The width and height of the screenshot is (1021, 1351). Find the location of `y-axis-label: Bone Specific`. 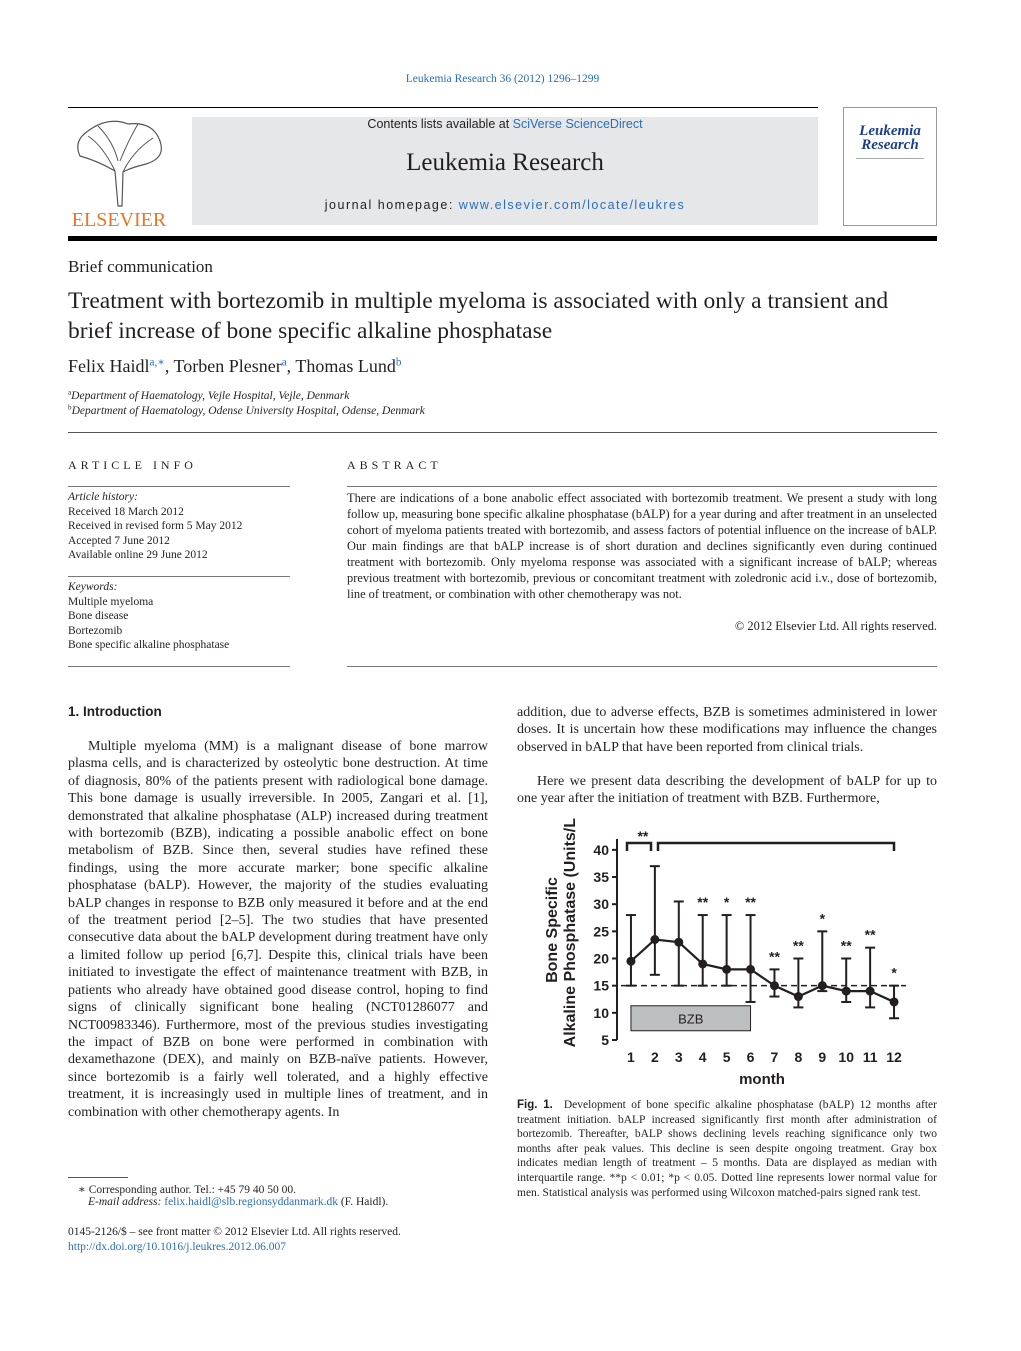

y-axis-label: Bone Specific is located at coordinates (552, 930).